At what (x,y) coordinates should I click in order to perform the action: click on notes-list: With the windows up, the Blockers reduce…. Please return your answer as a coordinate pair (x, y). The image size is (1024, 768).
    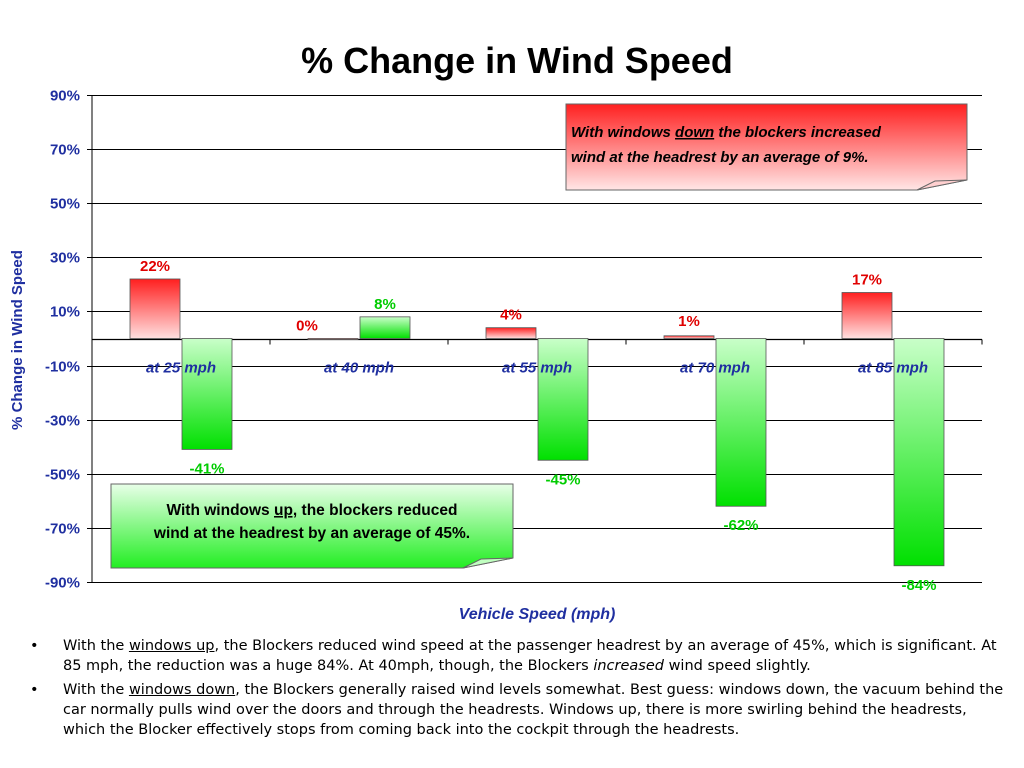
    Looking at the image, I should click on (517, 690).